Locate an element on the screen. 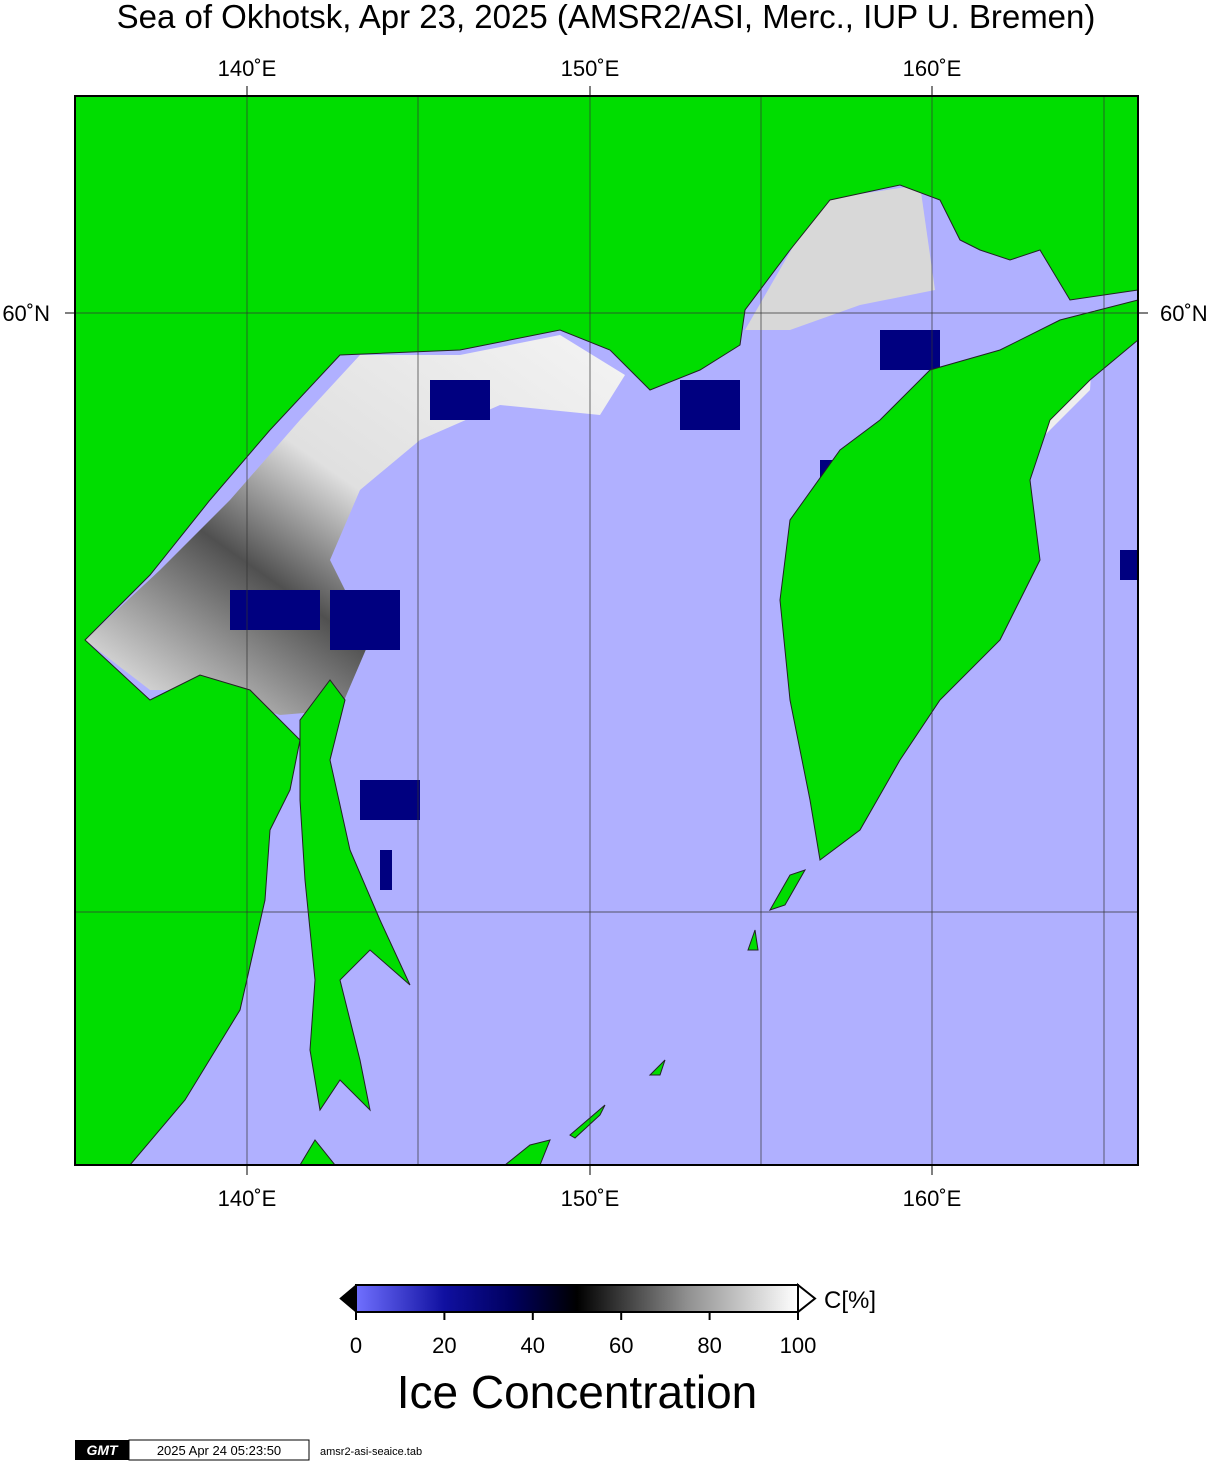  logo-box is located at coordinates (102, 1450).